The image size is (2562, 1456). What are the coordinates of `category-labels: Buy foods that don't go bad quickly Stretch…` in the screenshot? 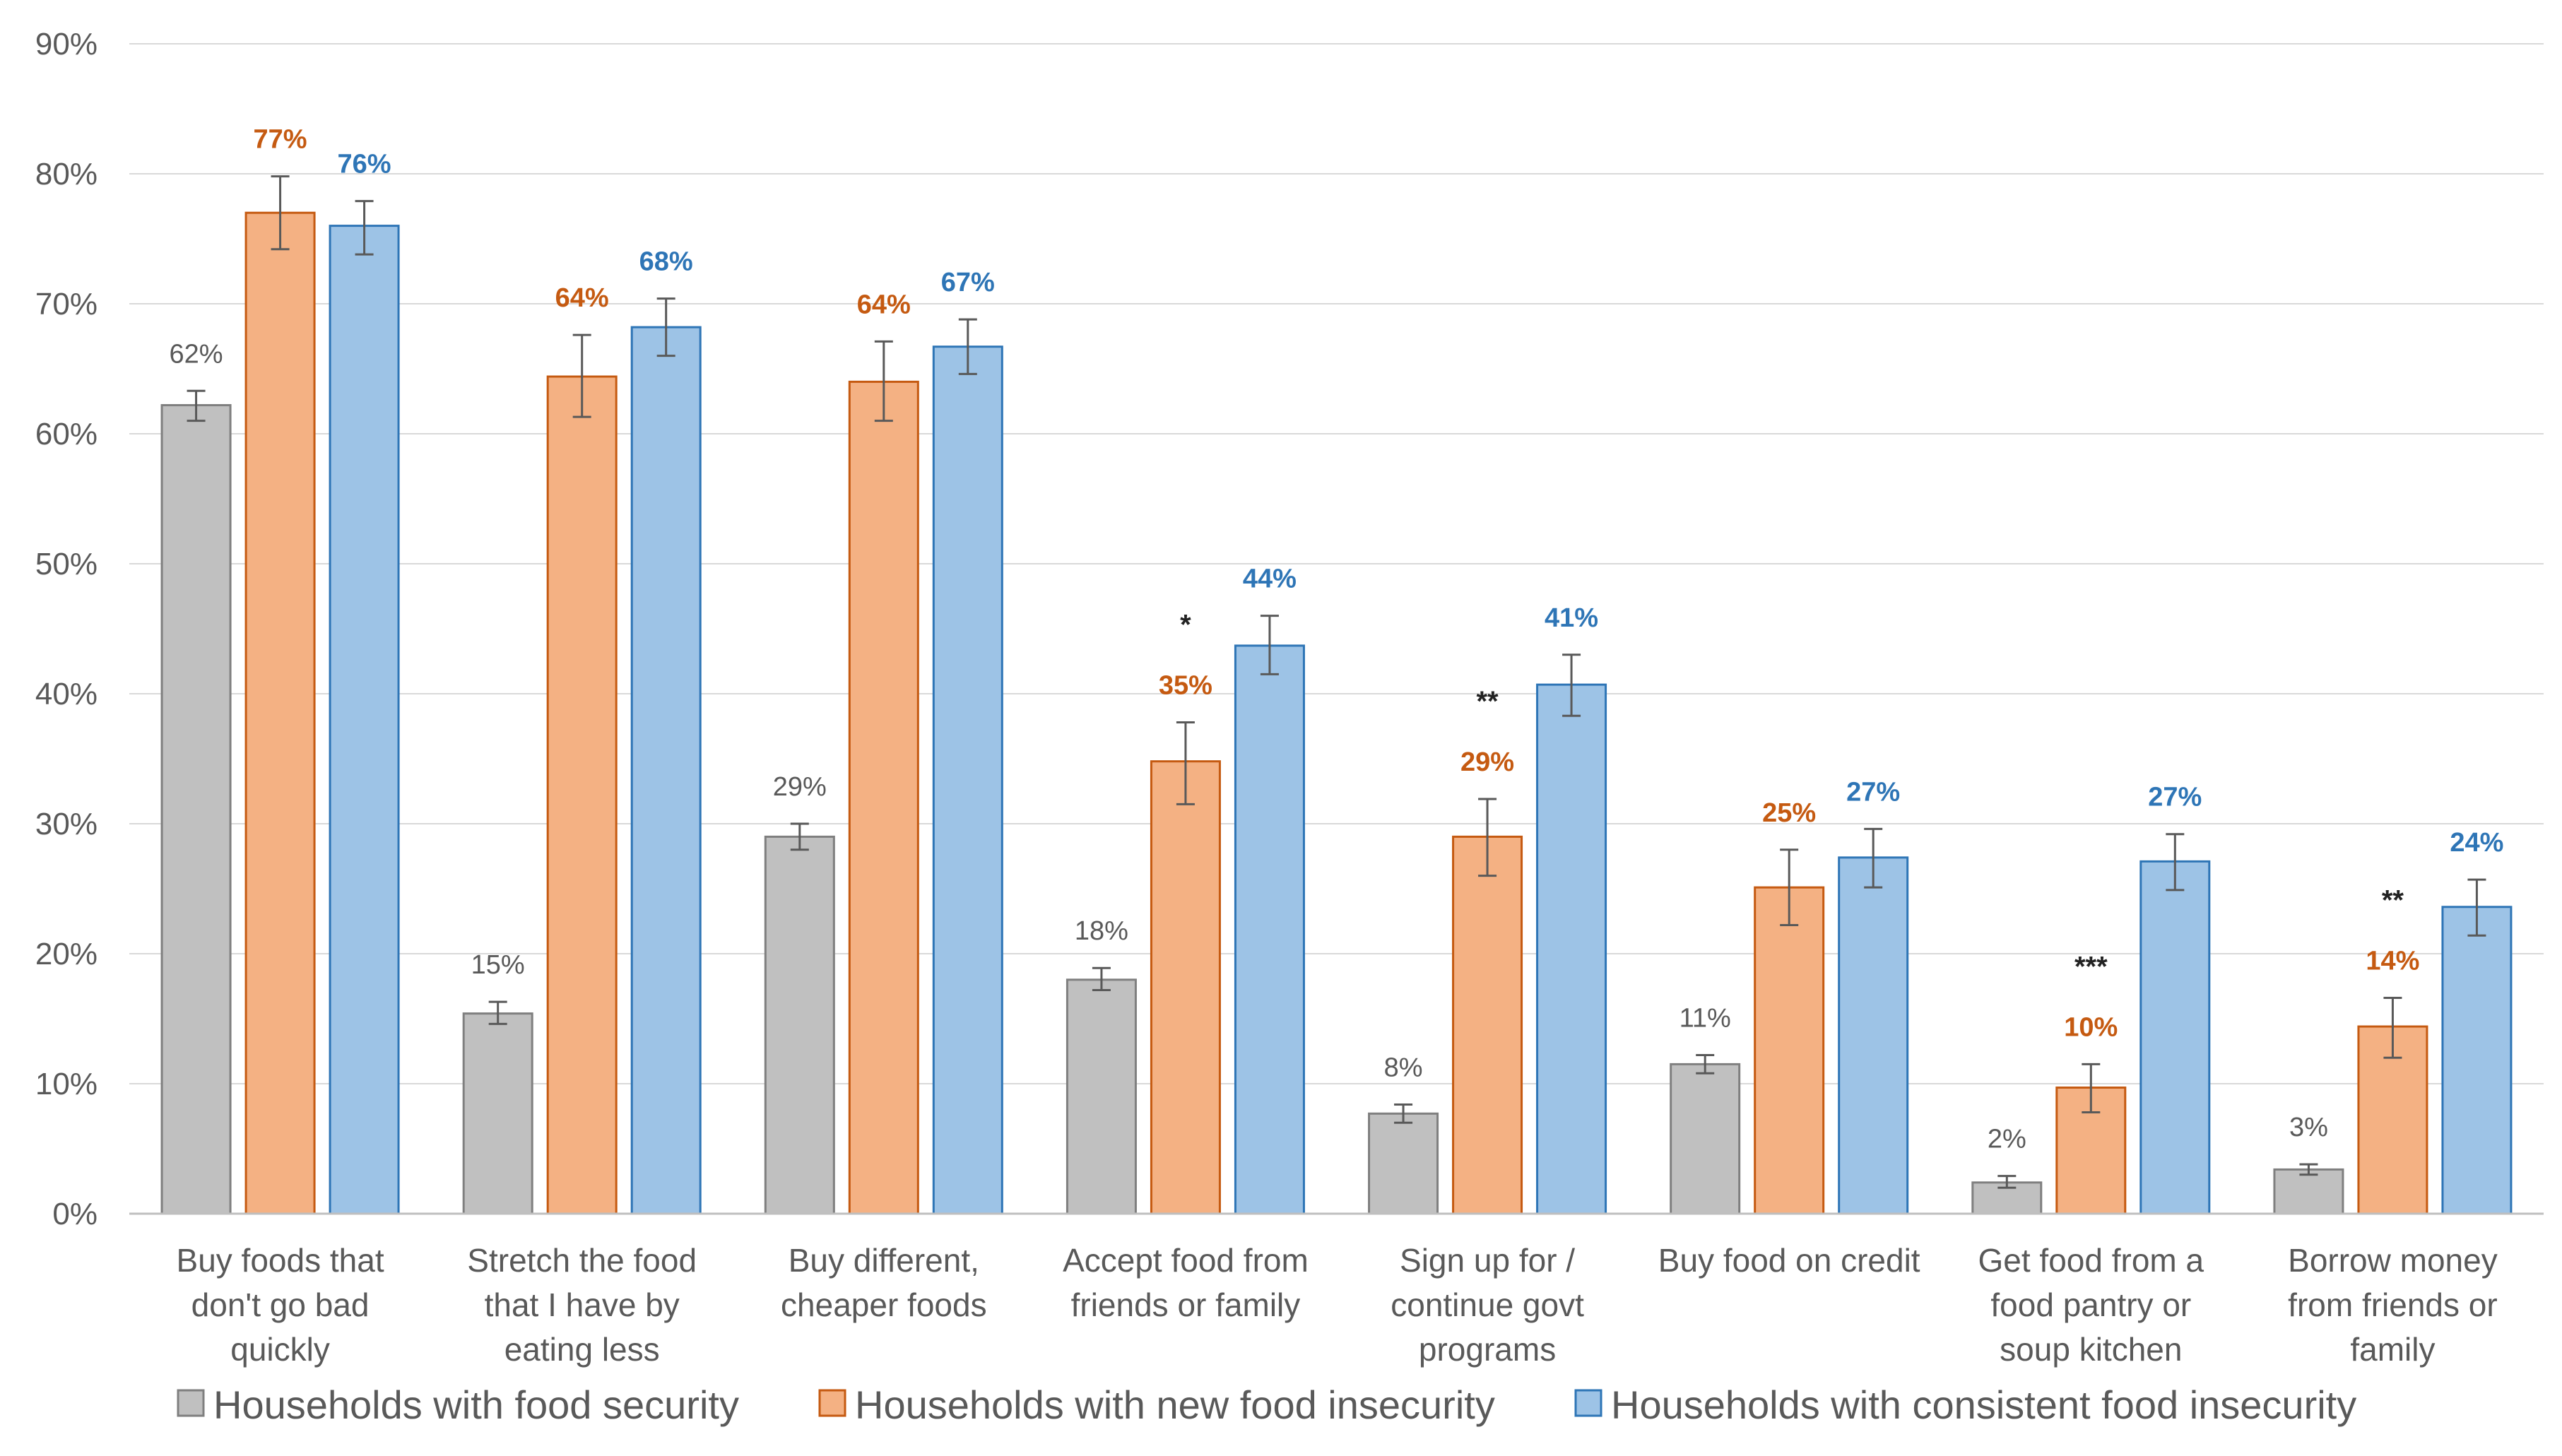 It's located at (1337, 1305).